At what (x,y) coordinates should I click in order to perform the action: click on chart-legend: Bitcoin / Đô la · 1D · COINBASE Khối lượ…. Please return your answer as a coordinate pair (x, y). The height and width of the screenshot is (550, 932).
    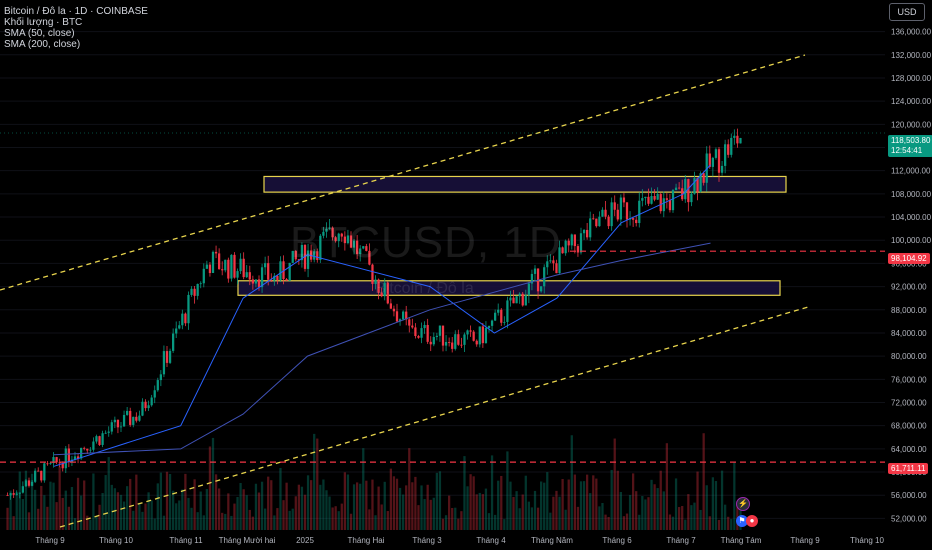
    Looking at the image, I should click on (76, 28).